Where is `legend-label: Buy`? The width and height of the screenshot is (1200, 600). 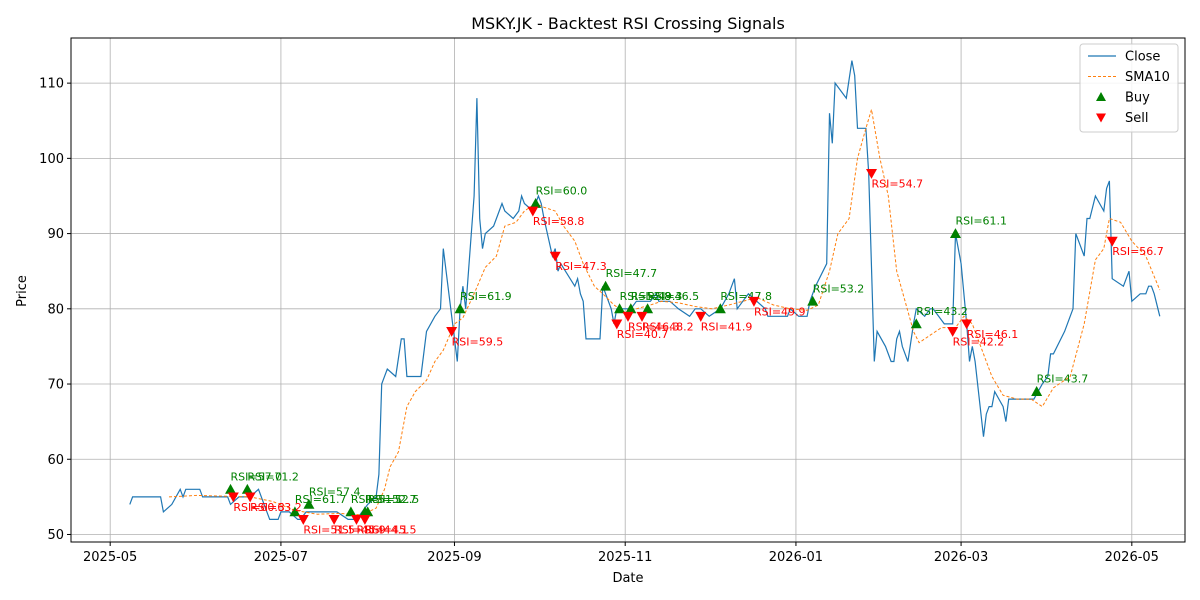 legend-label: Buy is located at coordinates (1137, 98).